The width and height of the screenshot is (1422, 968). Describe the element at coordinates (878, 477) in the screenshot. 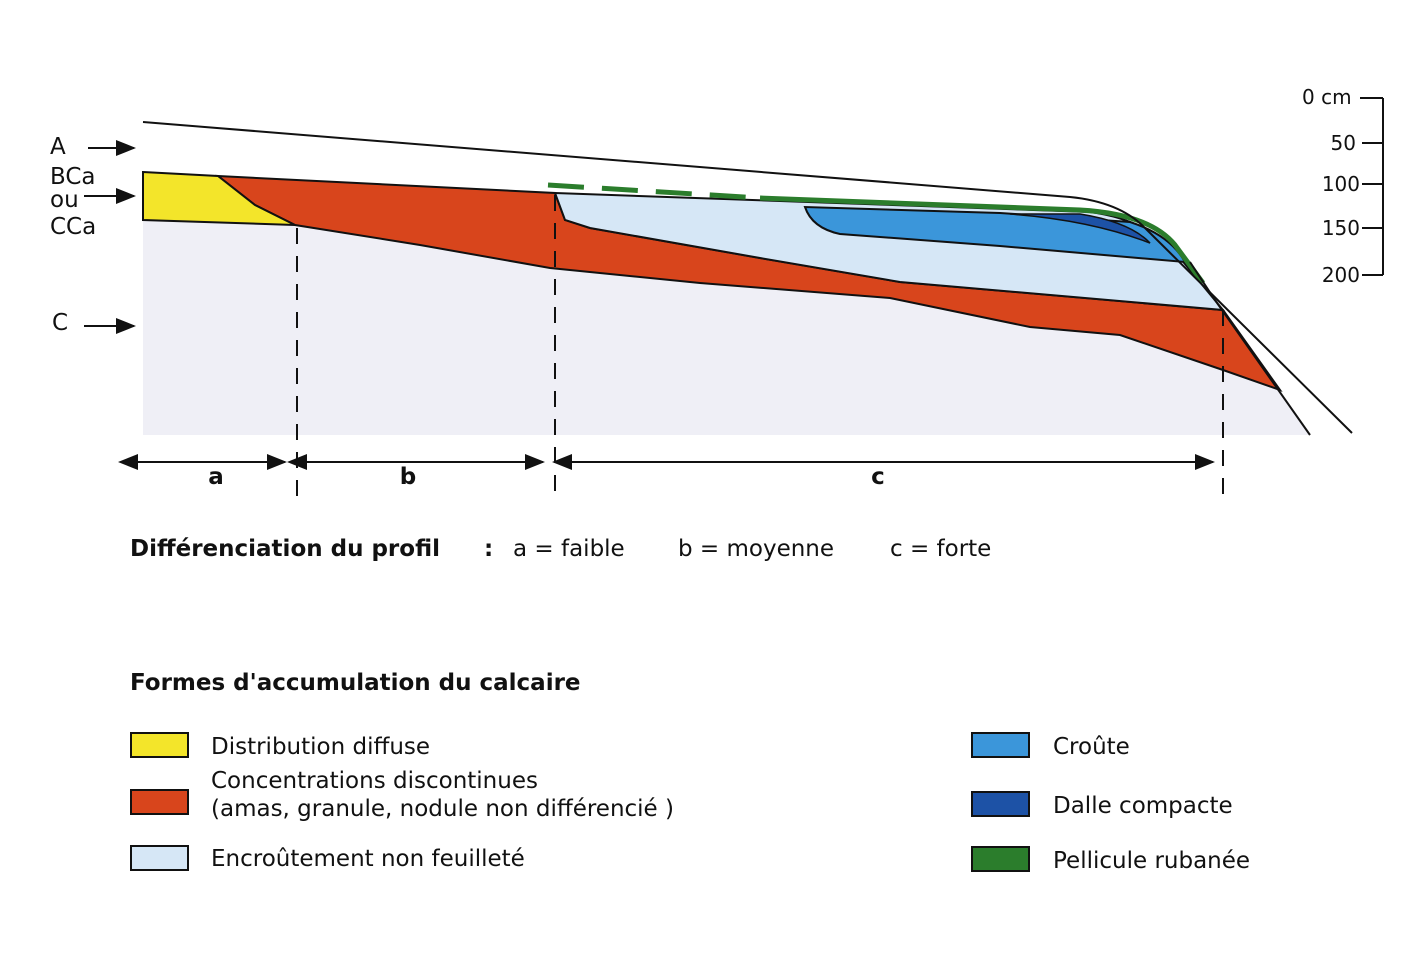

I see `zone-c-label: c` at that location.